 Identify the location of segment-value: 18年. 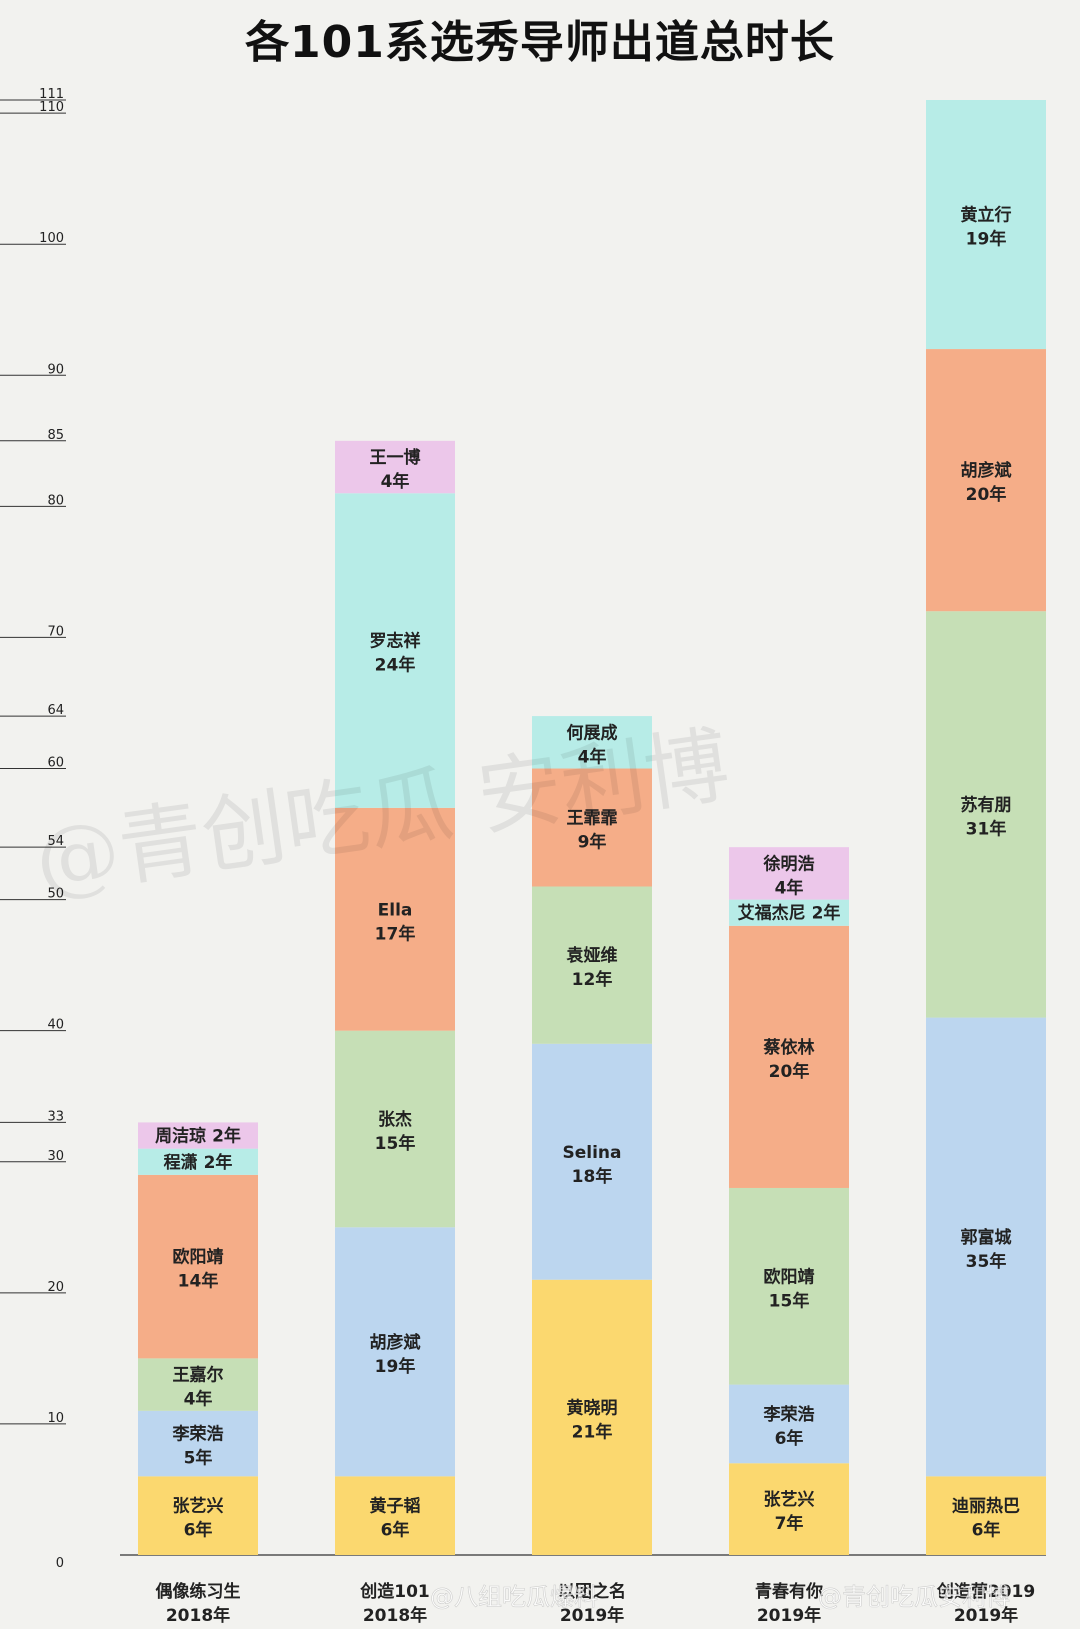
(592, 1176).